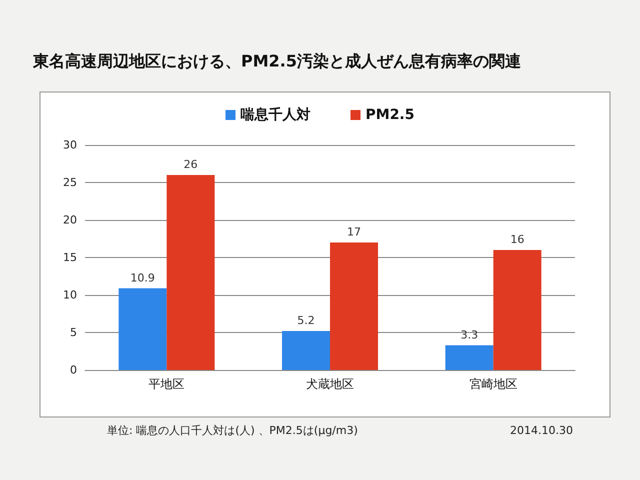 This screenshot has height=480, width=640. What do you see at coordinates (276, 61) in the screenshot?
I see `chart-title: 東名高速周辺地区における、PM2.5汚染と成人ぜん息有病率の関連` at bounding box center [276, 61].